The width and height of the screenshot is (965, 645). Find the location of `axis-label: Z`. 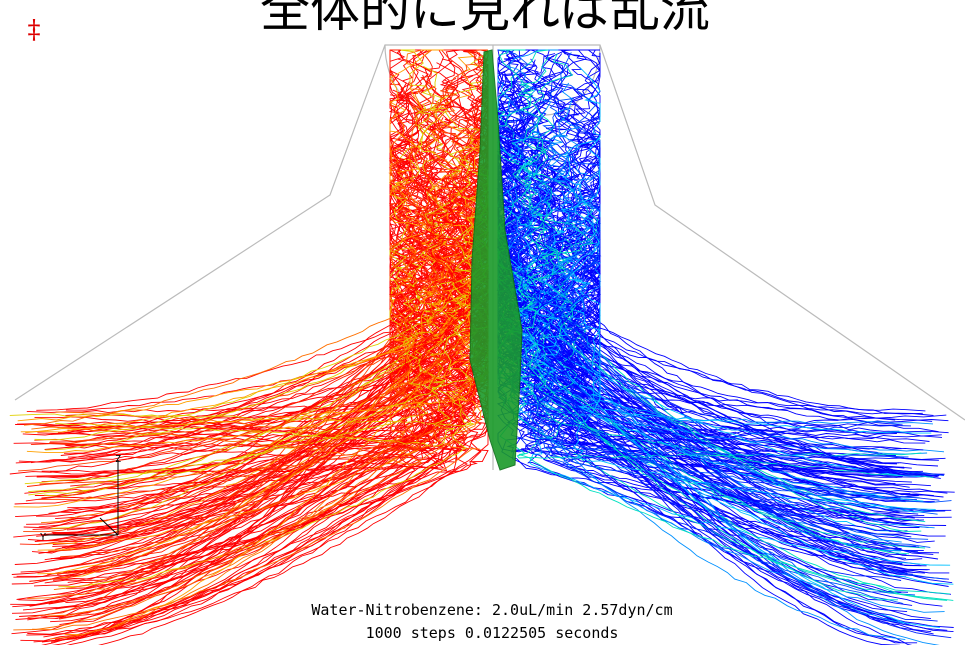

axis-label: Z is located at coordinates (118, 459).